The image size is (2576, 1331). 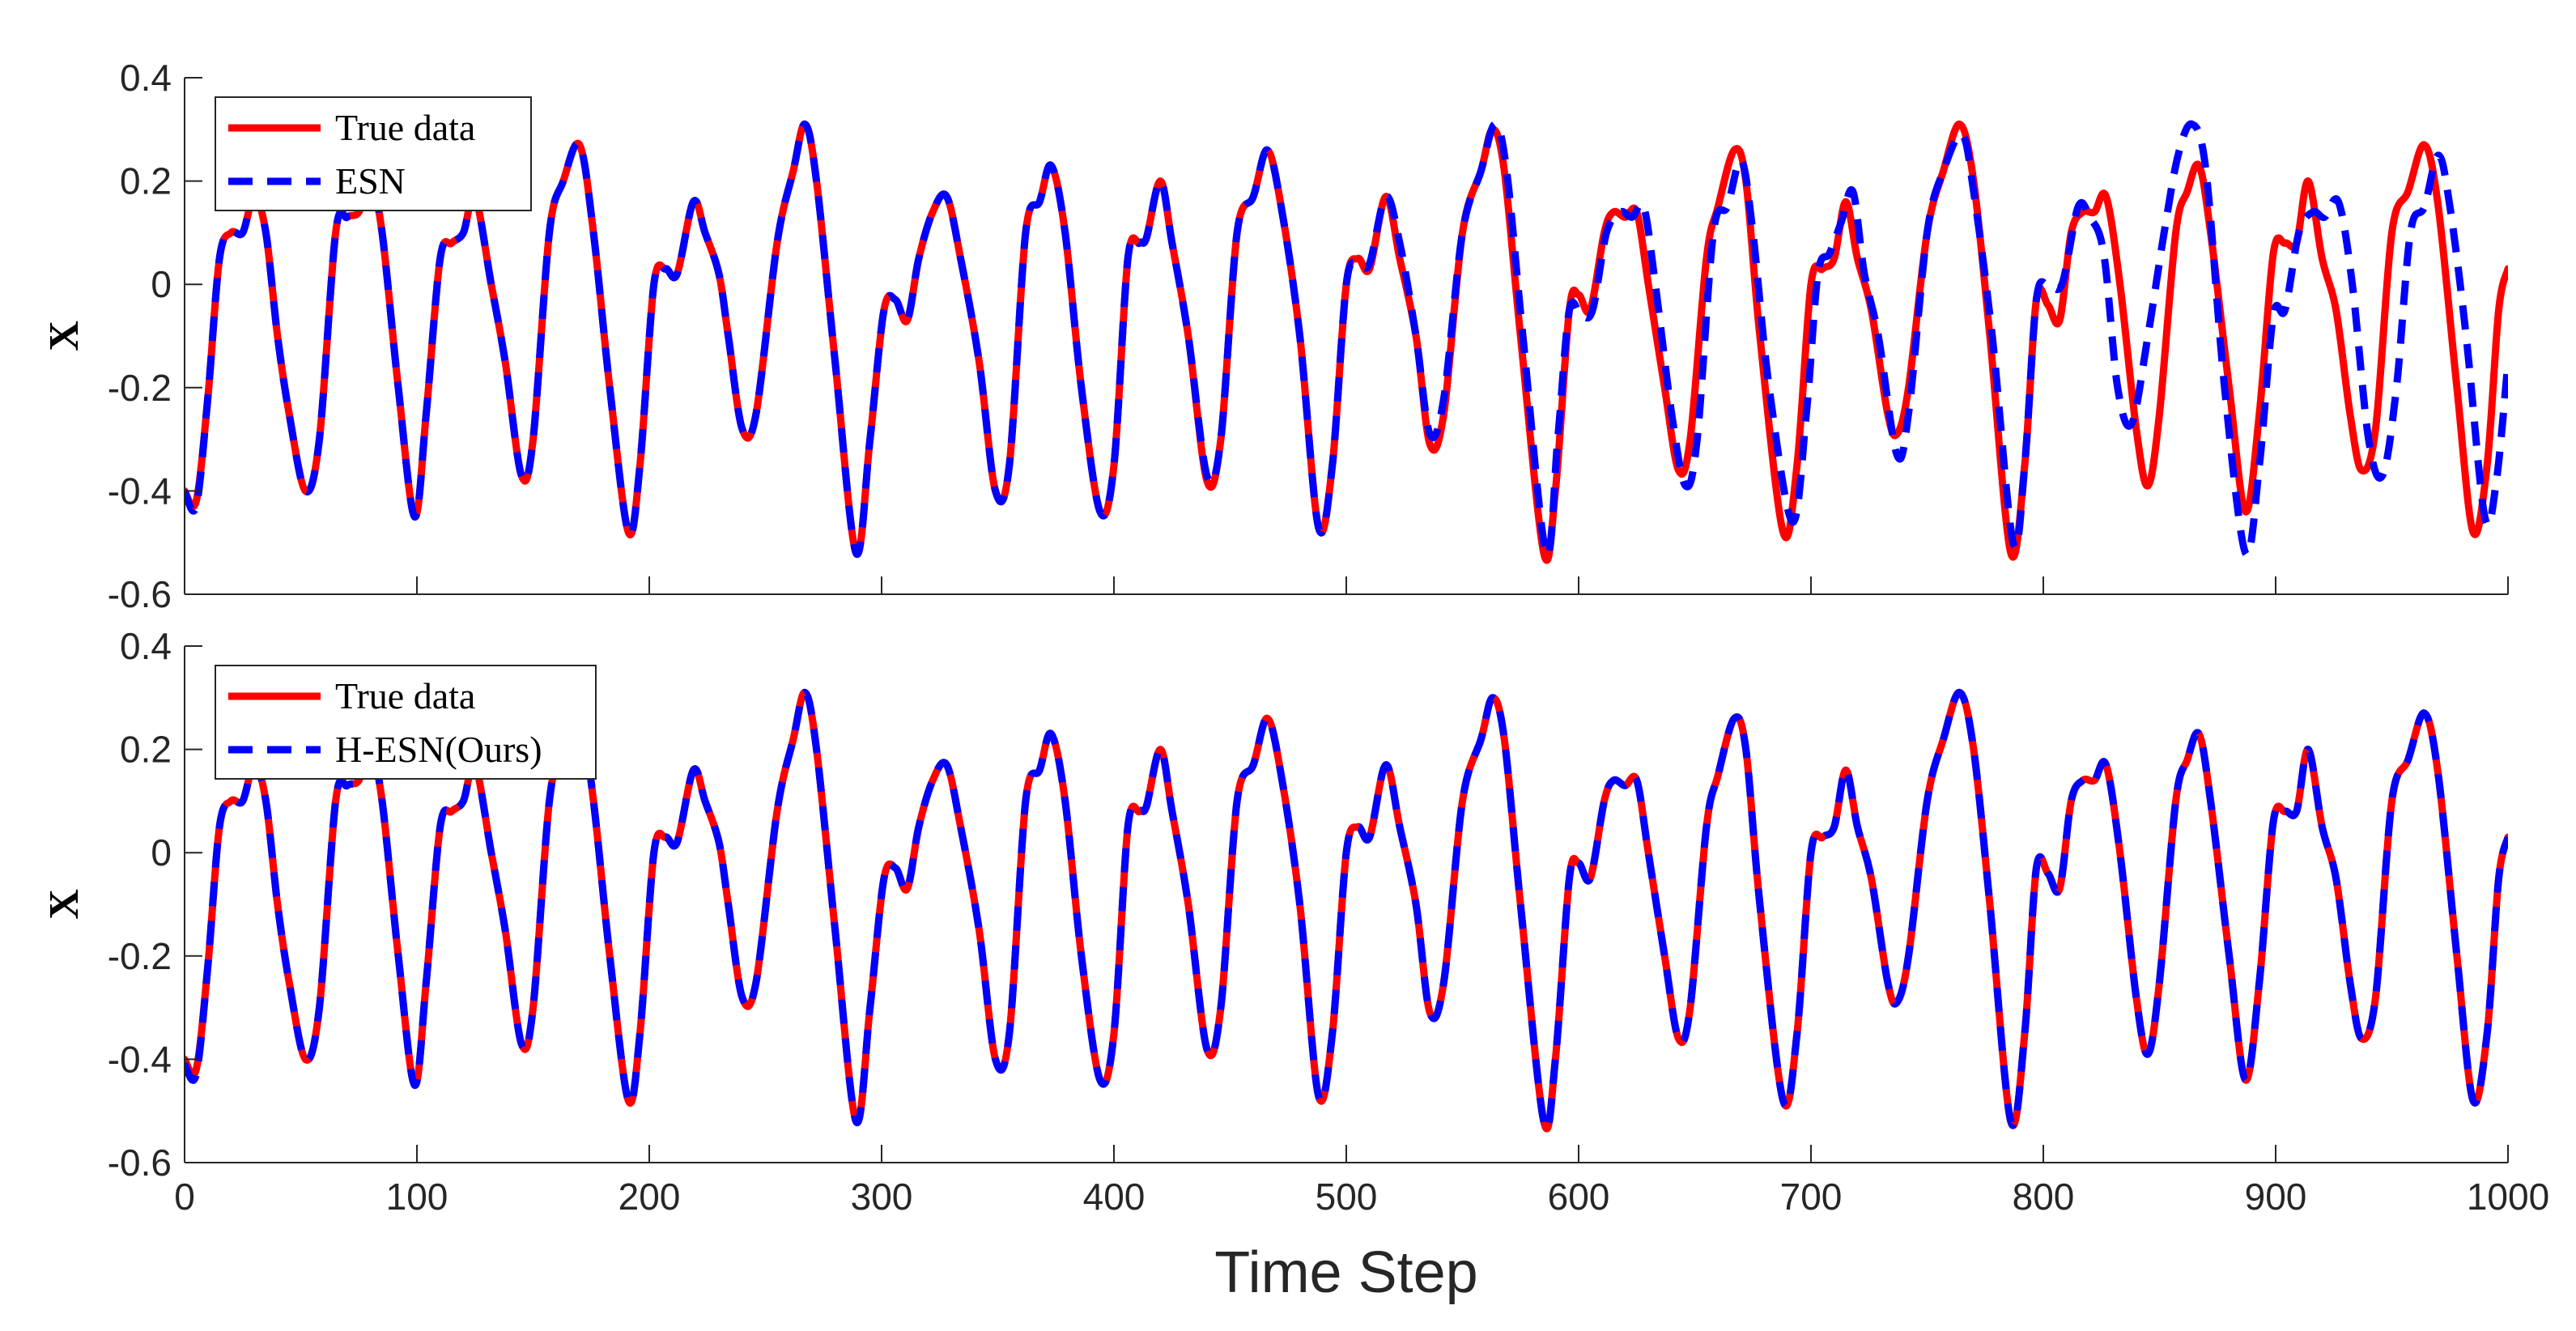 What do you see at coordinates (1811, 1197) in the screenshot?
I see `x-tick-label: 700` at bounding box center [1811, 1197].